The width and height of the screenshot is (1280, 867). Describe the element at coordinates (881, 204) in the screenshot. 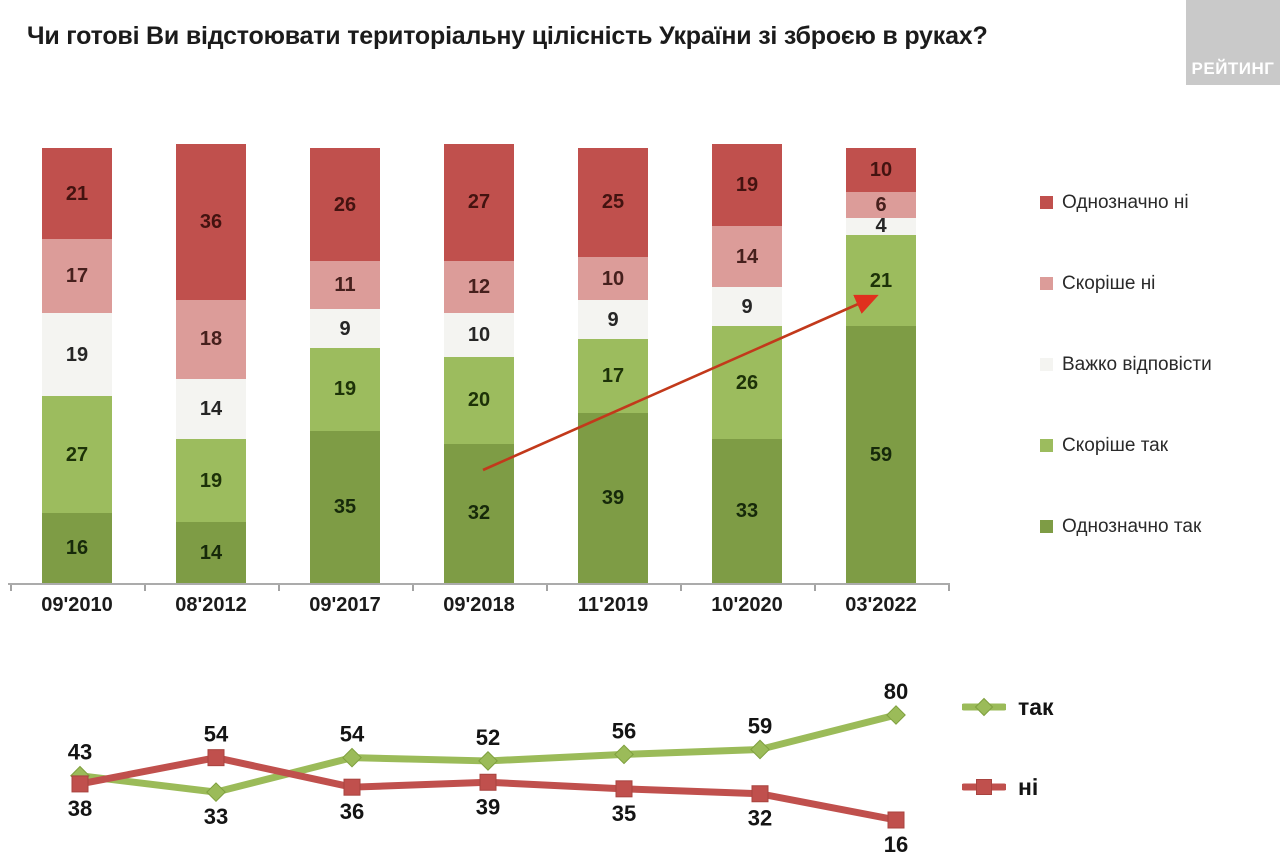

I see `bar-segment: 6` at that location.